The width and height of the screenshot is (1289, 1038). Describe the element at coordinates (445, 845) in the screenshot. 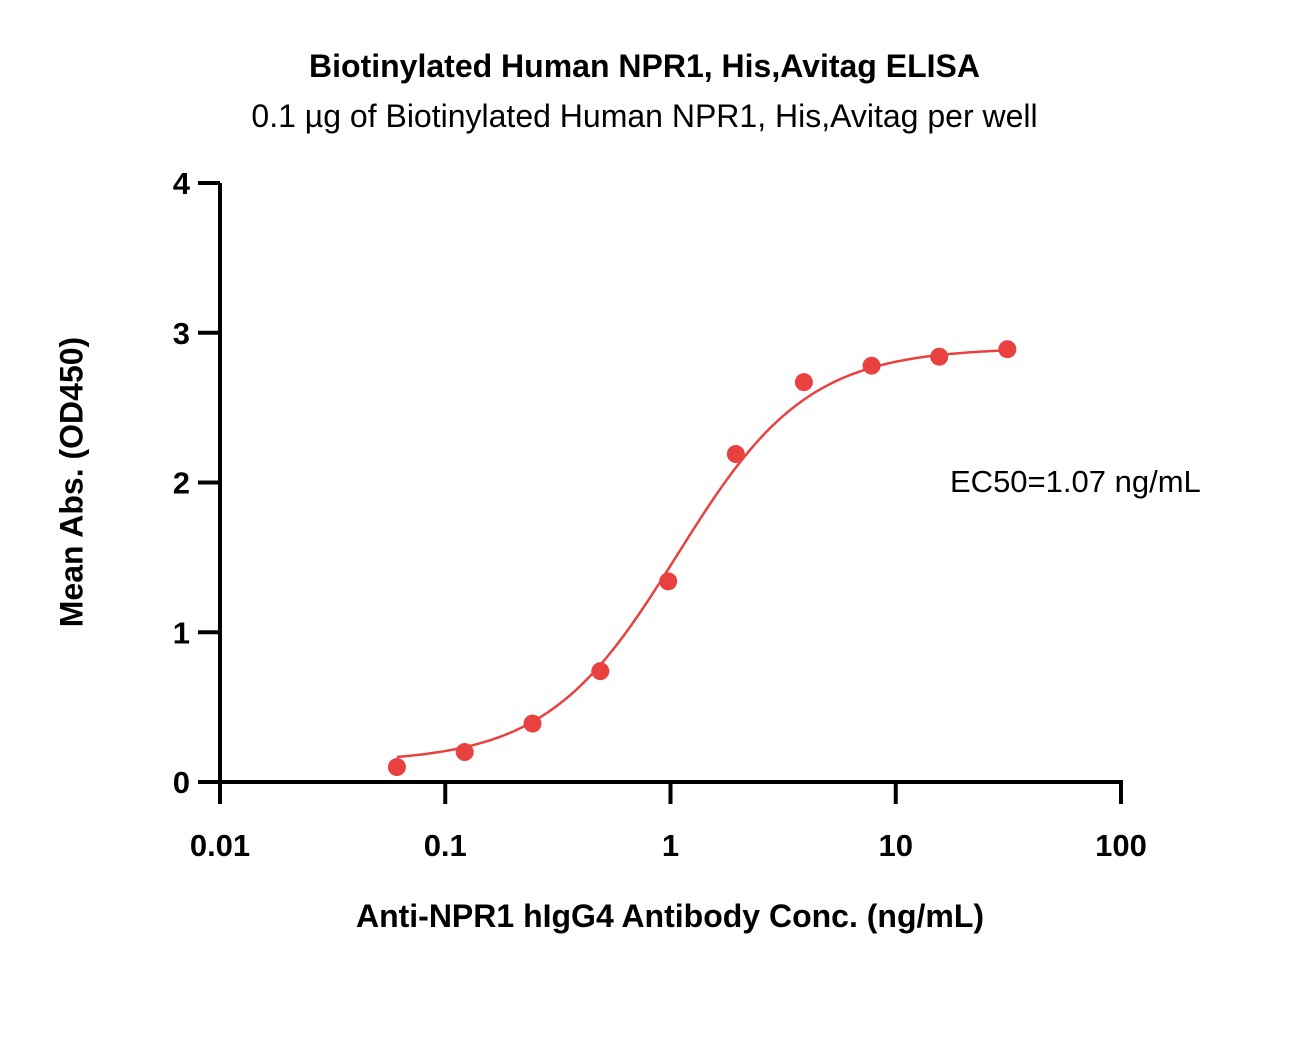

I see `x-tick-label: 0.1` at that location.